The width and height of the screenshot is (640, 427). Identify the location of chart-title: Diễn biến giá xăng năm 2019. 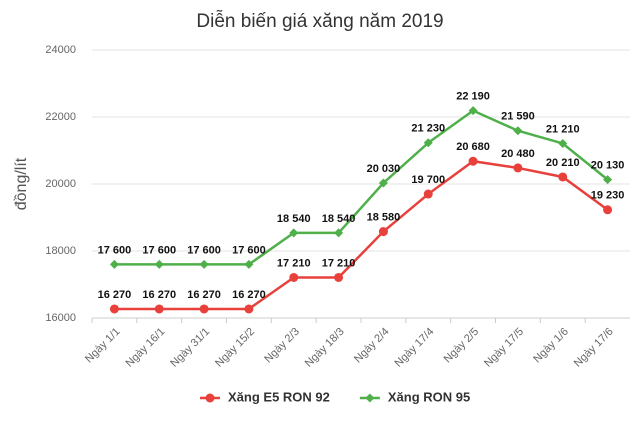
(319, 21).